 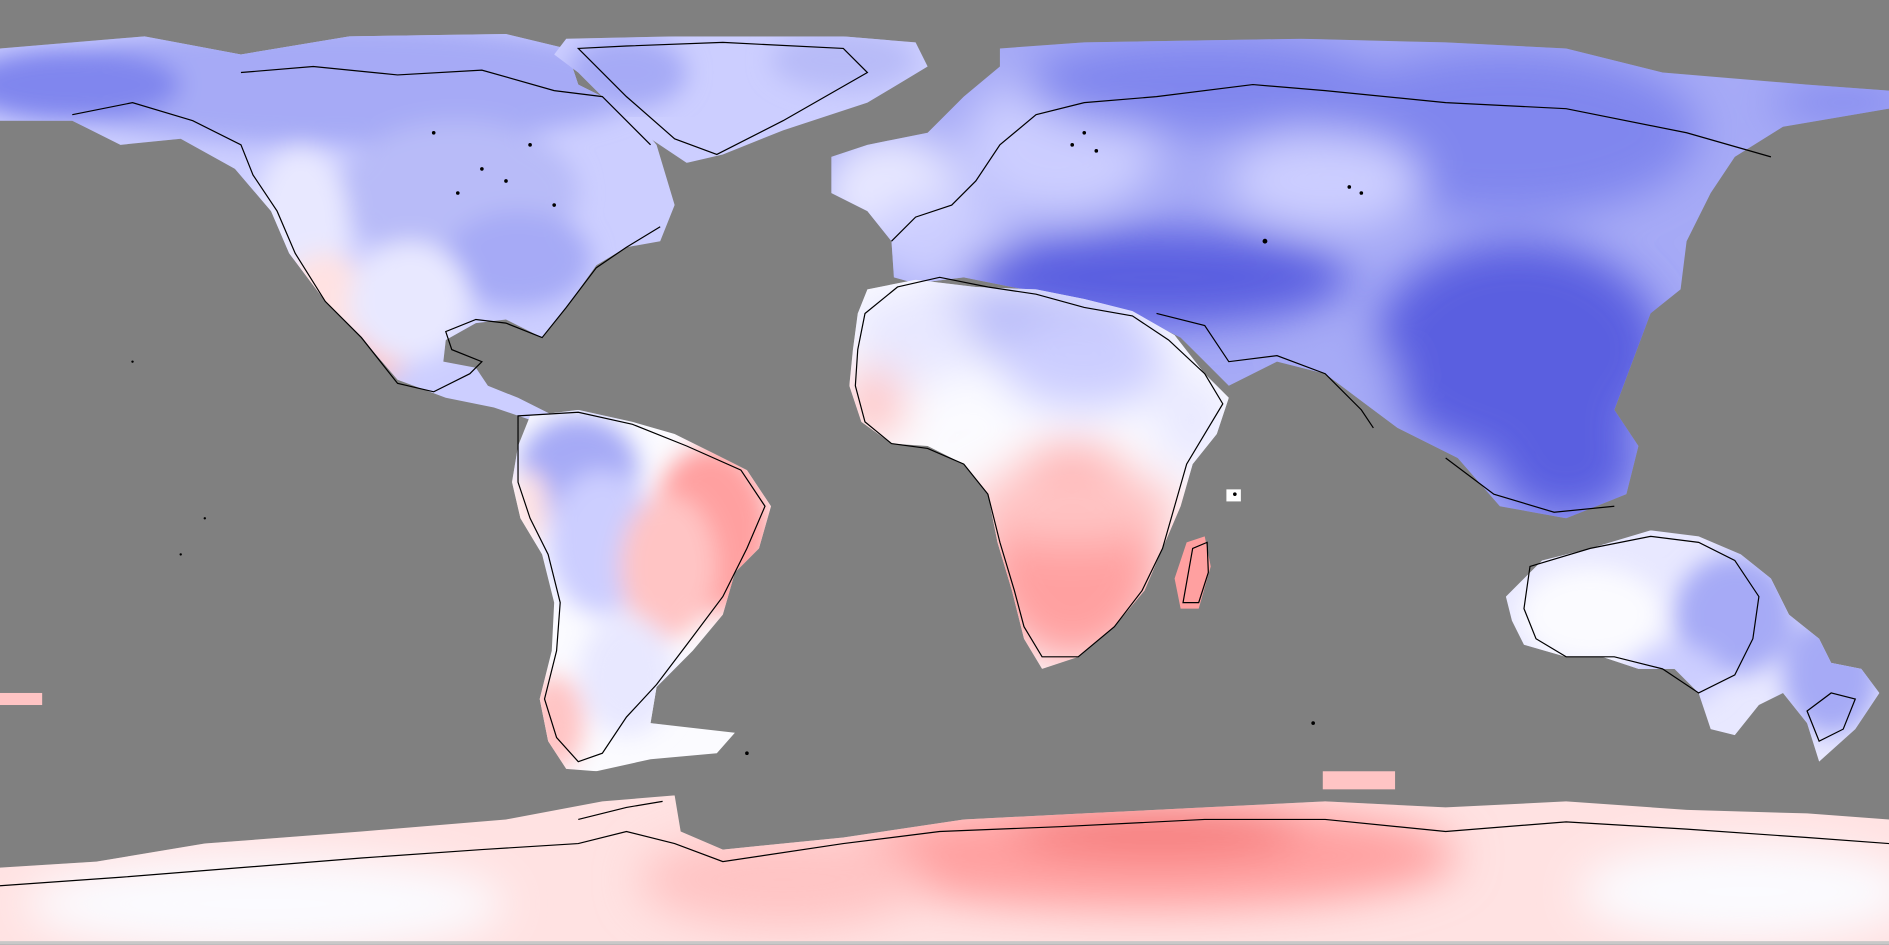 What do you see at coordinates (21, 699) in the screenshot?
I see `region-fragment-west` at bounding box center [21, 699].